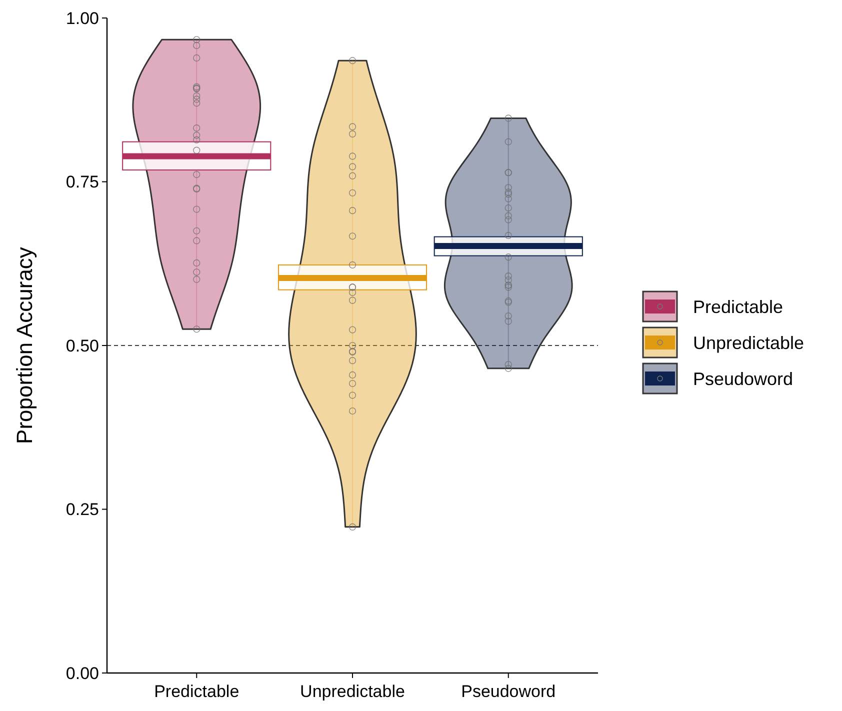  Describe the element at coordinates (352, 691) in the screenshot. I see `x-tick-label: Unpredictable` at that location.